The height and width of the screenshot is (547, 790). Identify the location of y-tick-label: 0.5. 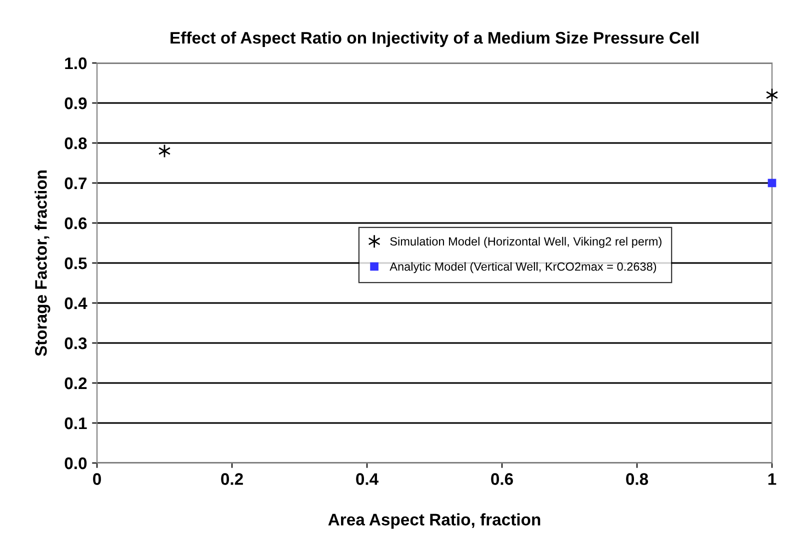
(75, 263).